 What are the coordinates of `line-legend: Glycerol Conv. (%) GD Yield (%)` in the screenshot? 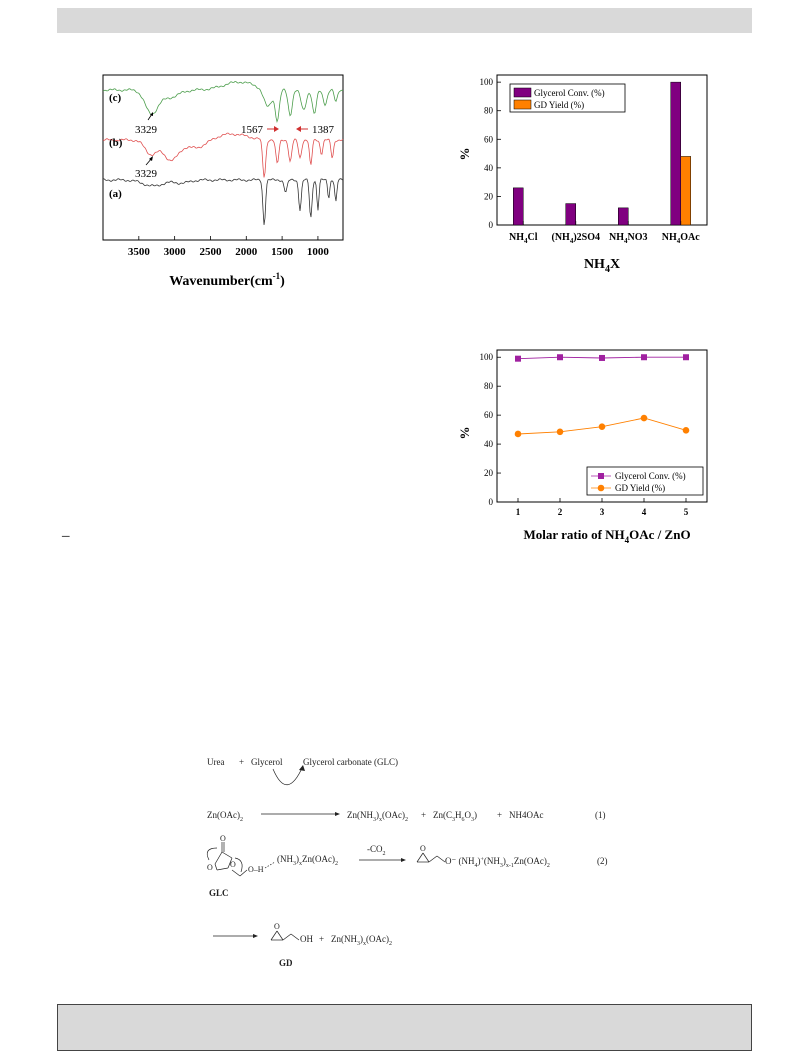 It's located at (645, 481).